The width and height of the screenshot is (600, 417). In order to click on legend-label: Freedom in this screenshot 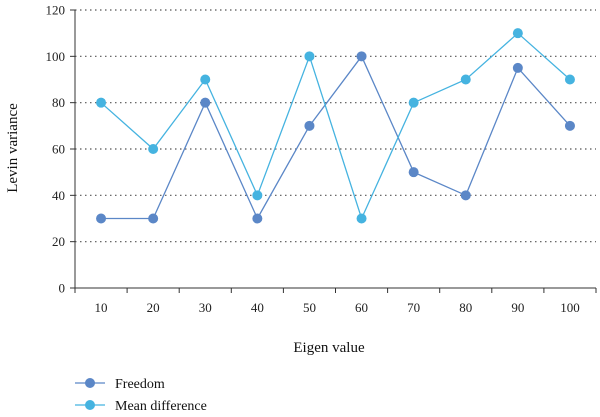, I will do `click(140, 384)`.